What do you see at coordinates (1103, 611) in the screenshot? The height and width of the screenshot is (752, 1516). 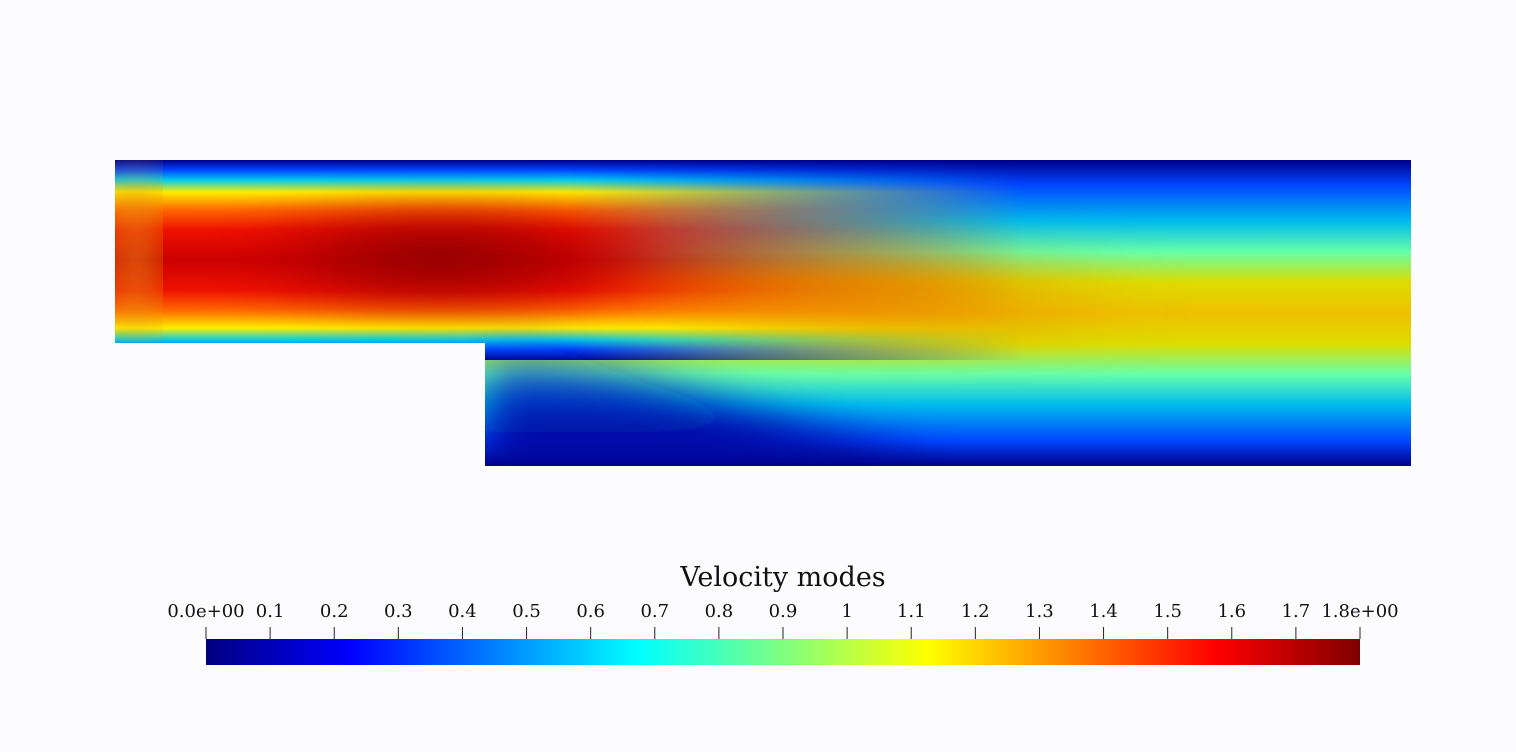 I see `colorbar-tick-label: 1.4` at bounding box center [1103, 611].